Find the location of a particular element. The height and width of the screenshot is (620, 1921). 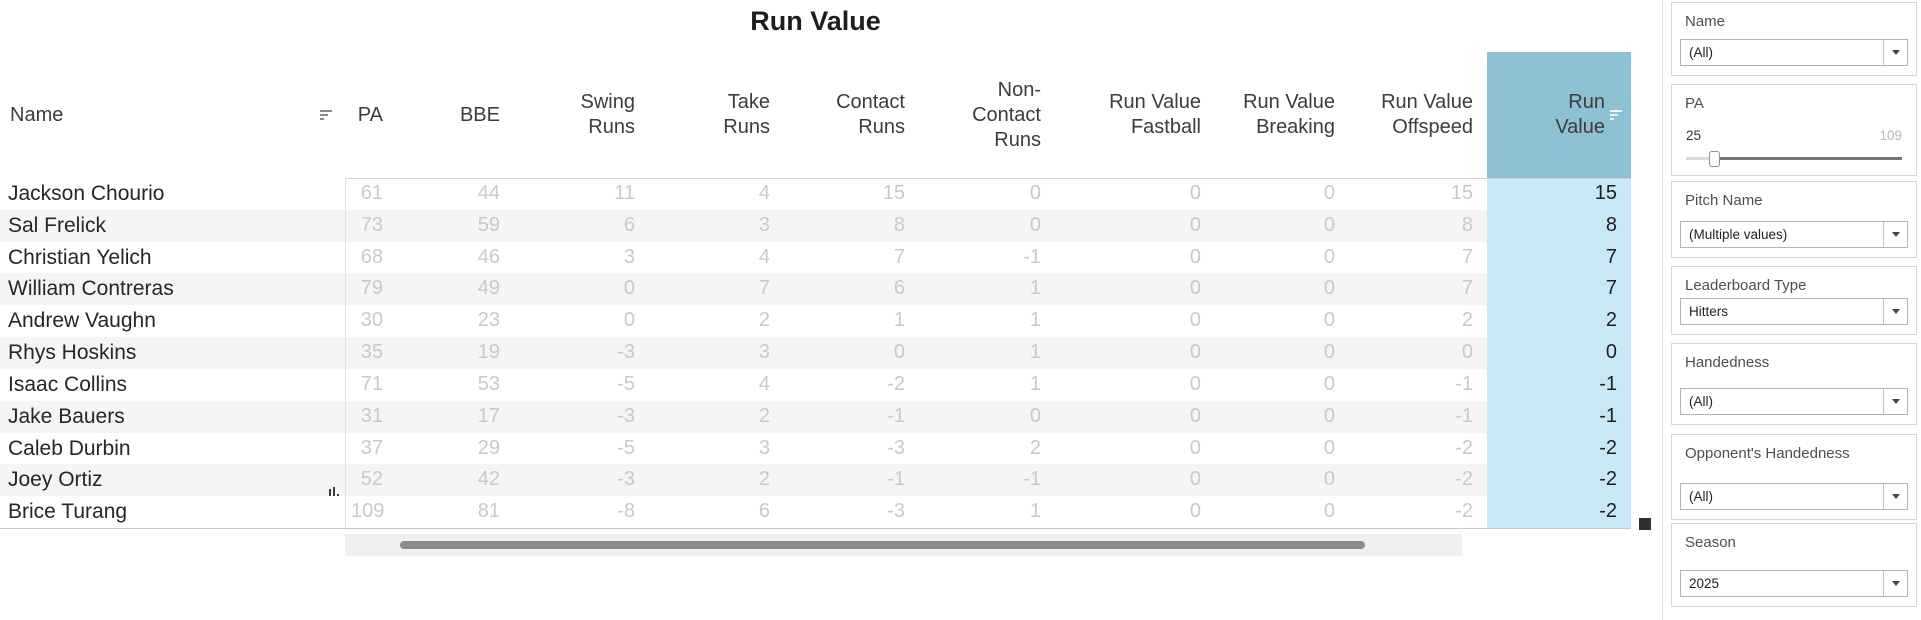

column-header-name: Name is located at coordinates (172, 115).